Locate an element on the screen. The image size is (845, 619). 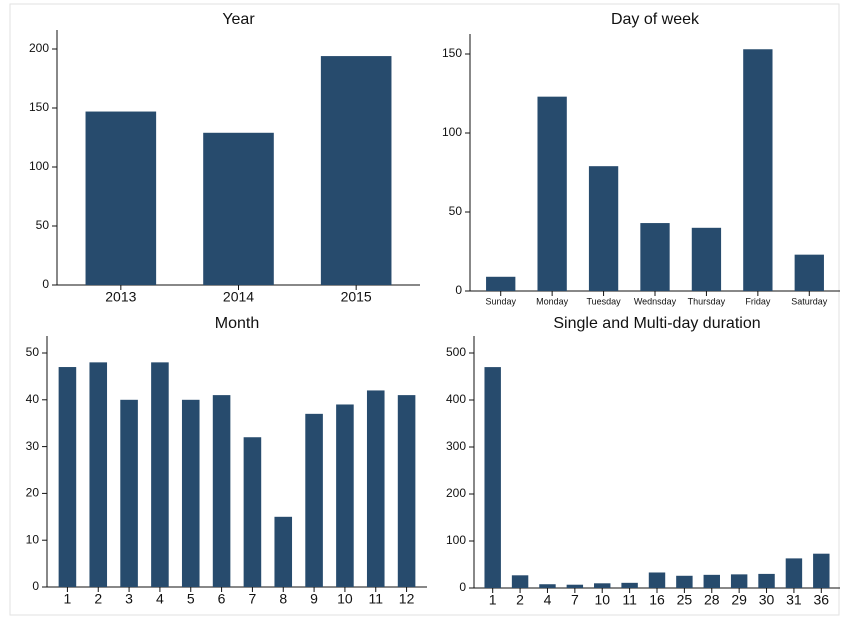
x-tick-label: 30 is located at coordinates (767, 600).